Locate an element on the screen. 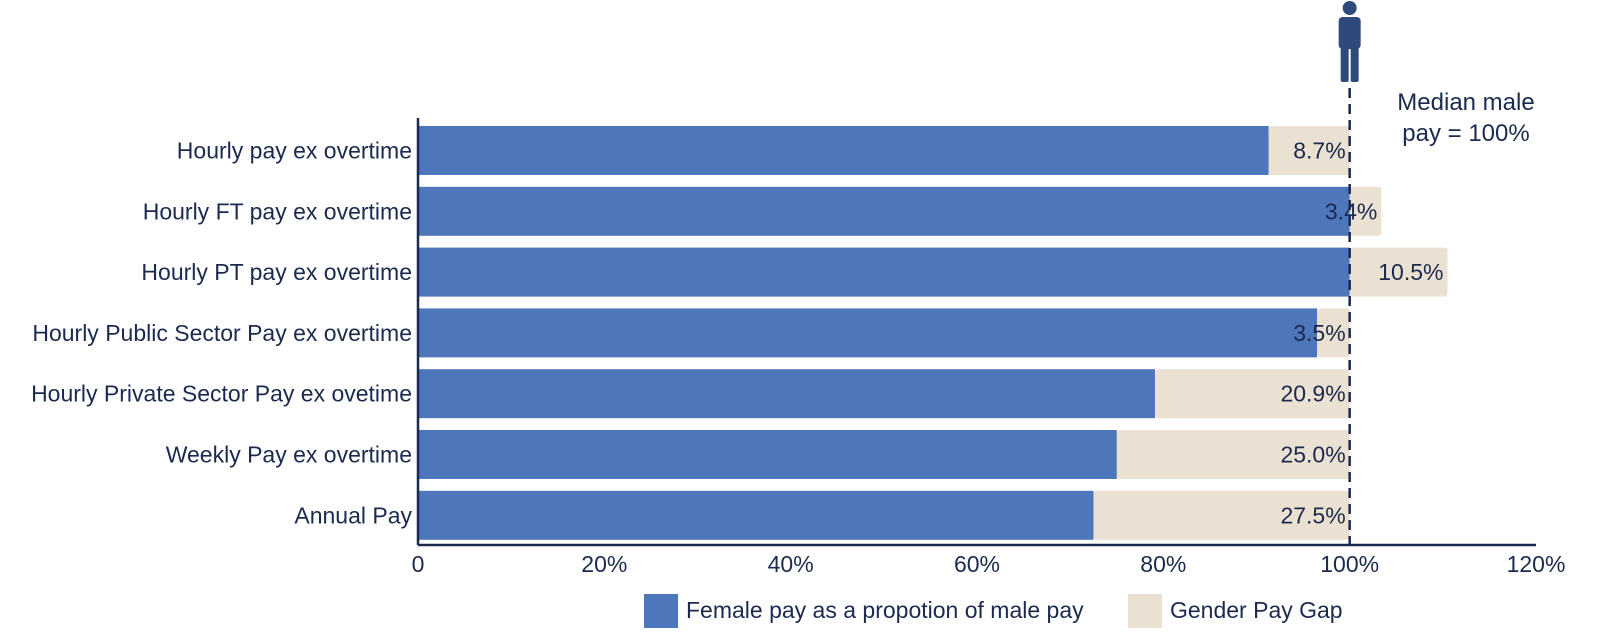 The width and height of the screenshot is (1600, 641). category-label-6: Weekly Pay ex overtime is located at coordinates (289, 455).